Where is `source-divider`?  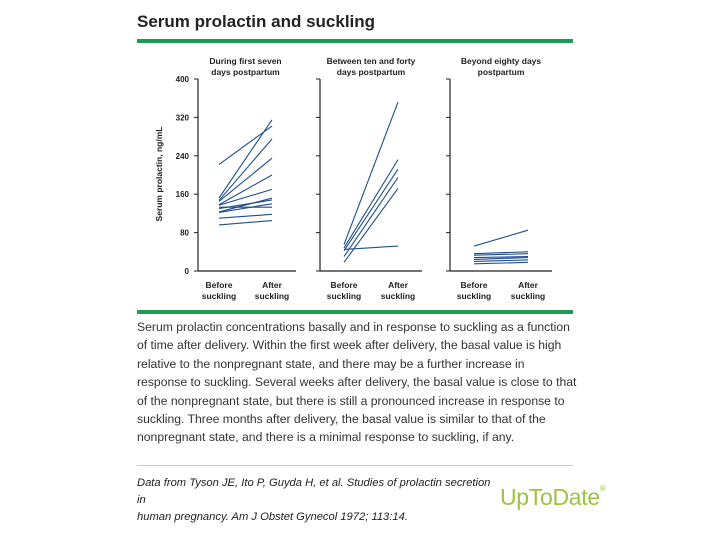 source-divider is located at coordinates (355, 465).